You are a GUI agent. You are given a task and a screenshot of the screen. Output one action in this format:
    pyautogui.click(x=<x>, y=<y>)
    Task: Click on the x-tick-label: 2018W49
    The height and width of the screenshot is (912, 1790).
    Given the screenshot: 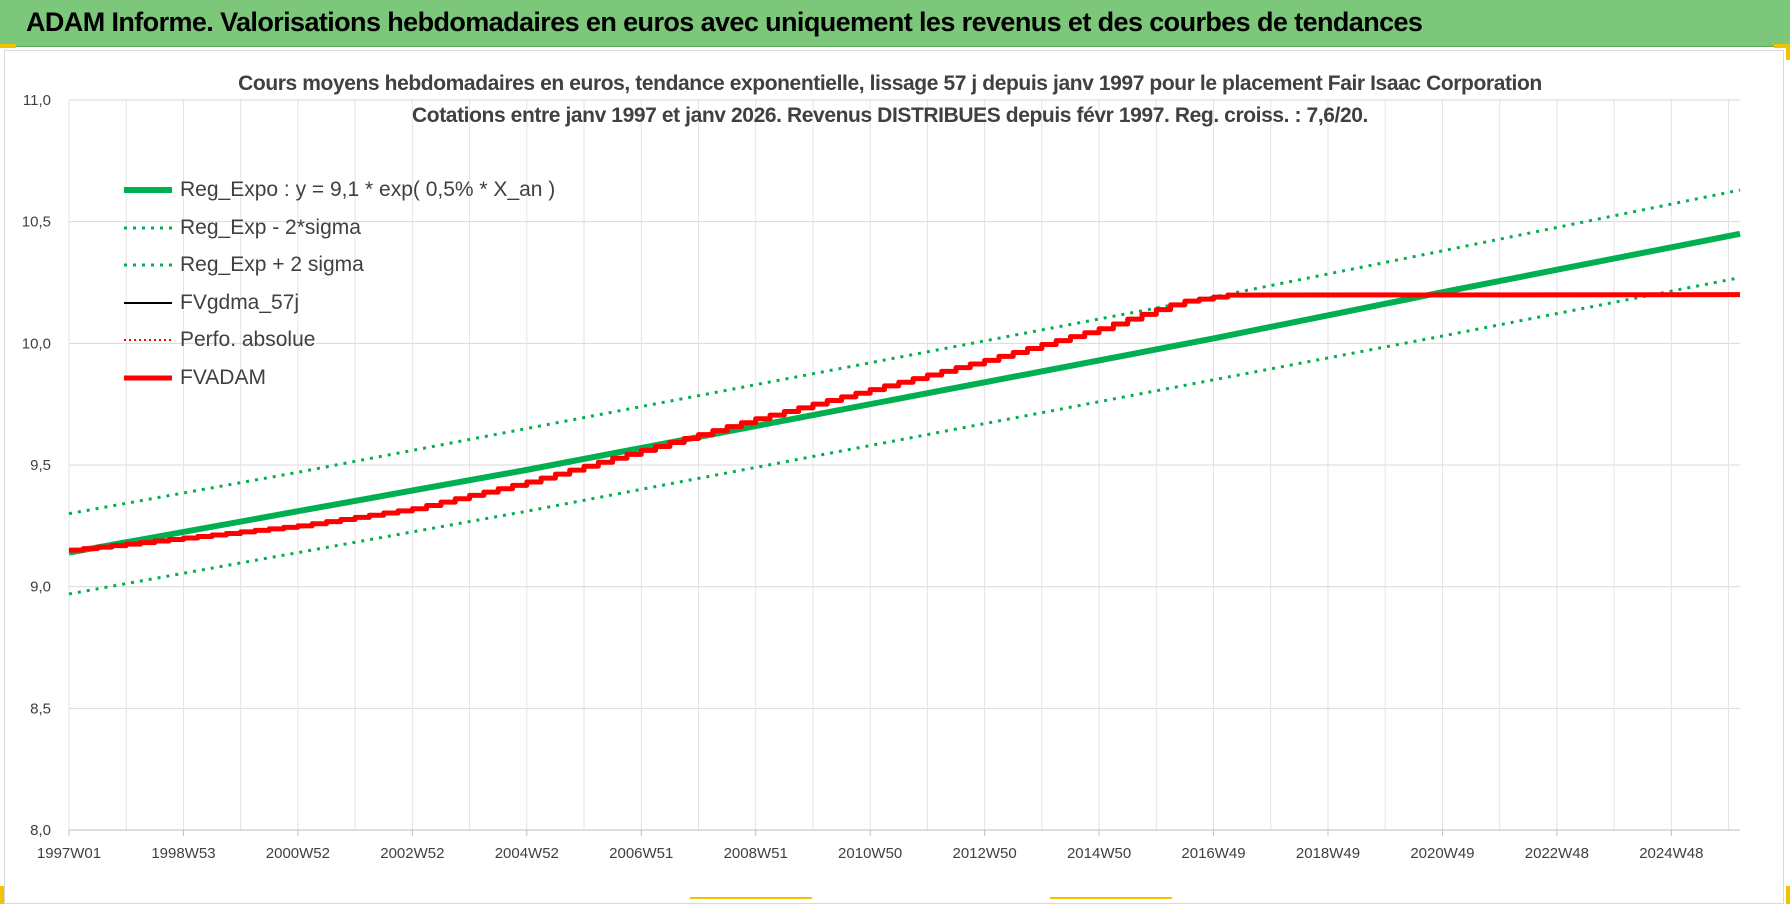 What is the action you would take?
    pyautogui.click(x=1328, y=853)
    